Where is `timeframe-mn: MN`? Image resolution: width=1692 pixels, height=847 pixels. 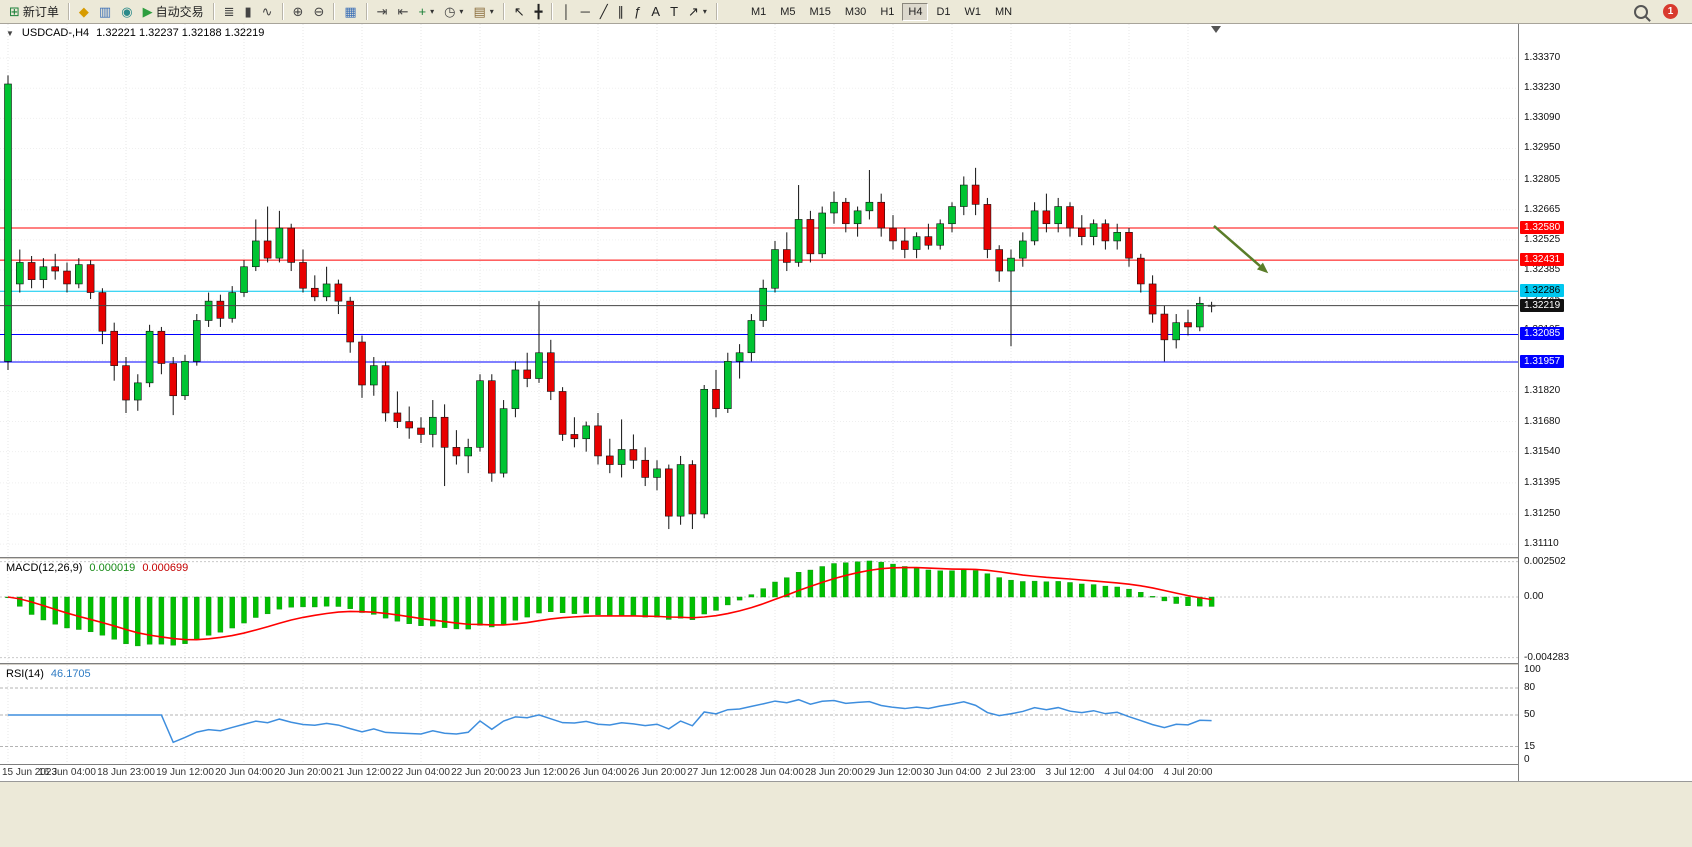
timeframe-mn: MN is located at coordinates (1004, 11).